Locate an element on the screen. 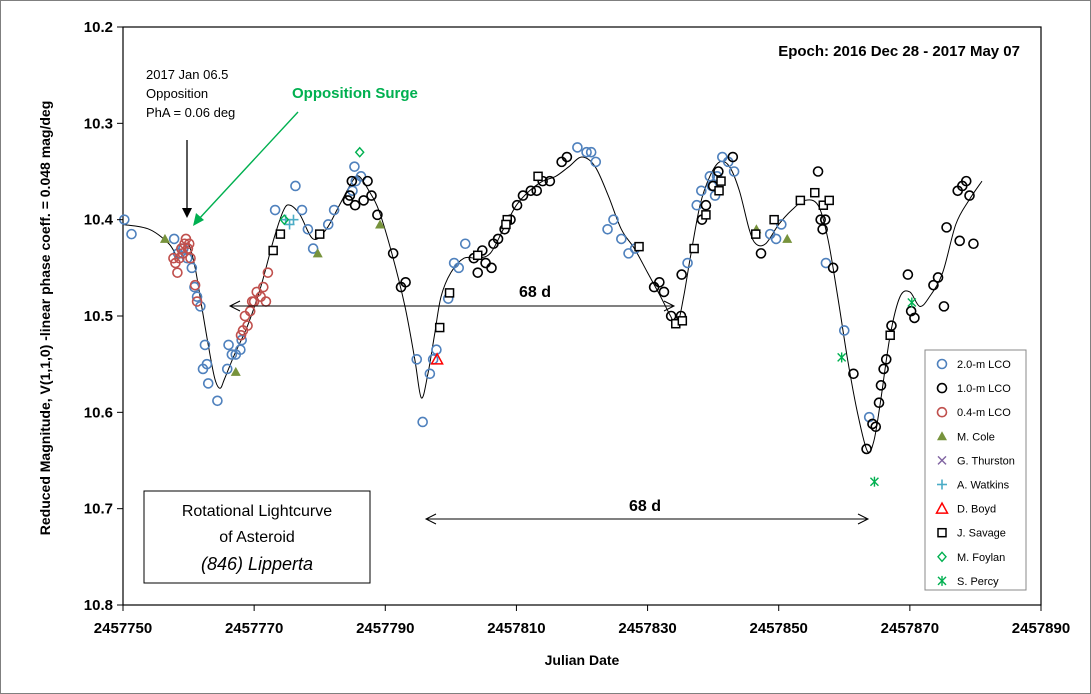 Image resolution: width=1091 pixels, height=694 pixels. legend-label-d-boyd: D. Boyd is located at coordinates (976, 510).